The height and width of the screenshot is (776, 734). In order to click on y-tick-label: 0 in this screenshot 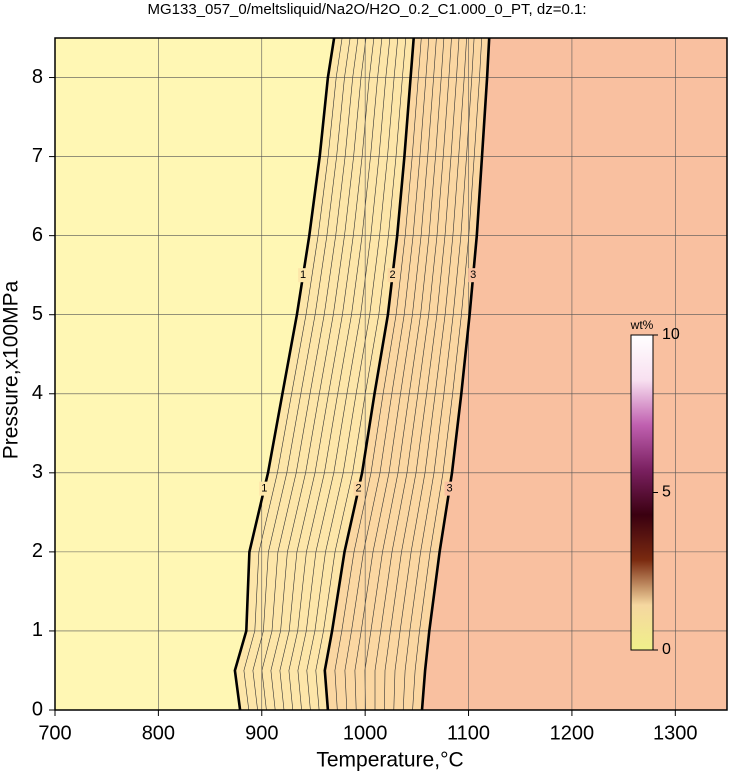, I will do `click(37, 709)`.